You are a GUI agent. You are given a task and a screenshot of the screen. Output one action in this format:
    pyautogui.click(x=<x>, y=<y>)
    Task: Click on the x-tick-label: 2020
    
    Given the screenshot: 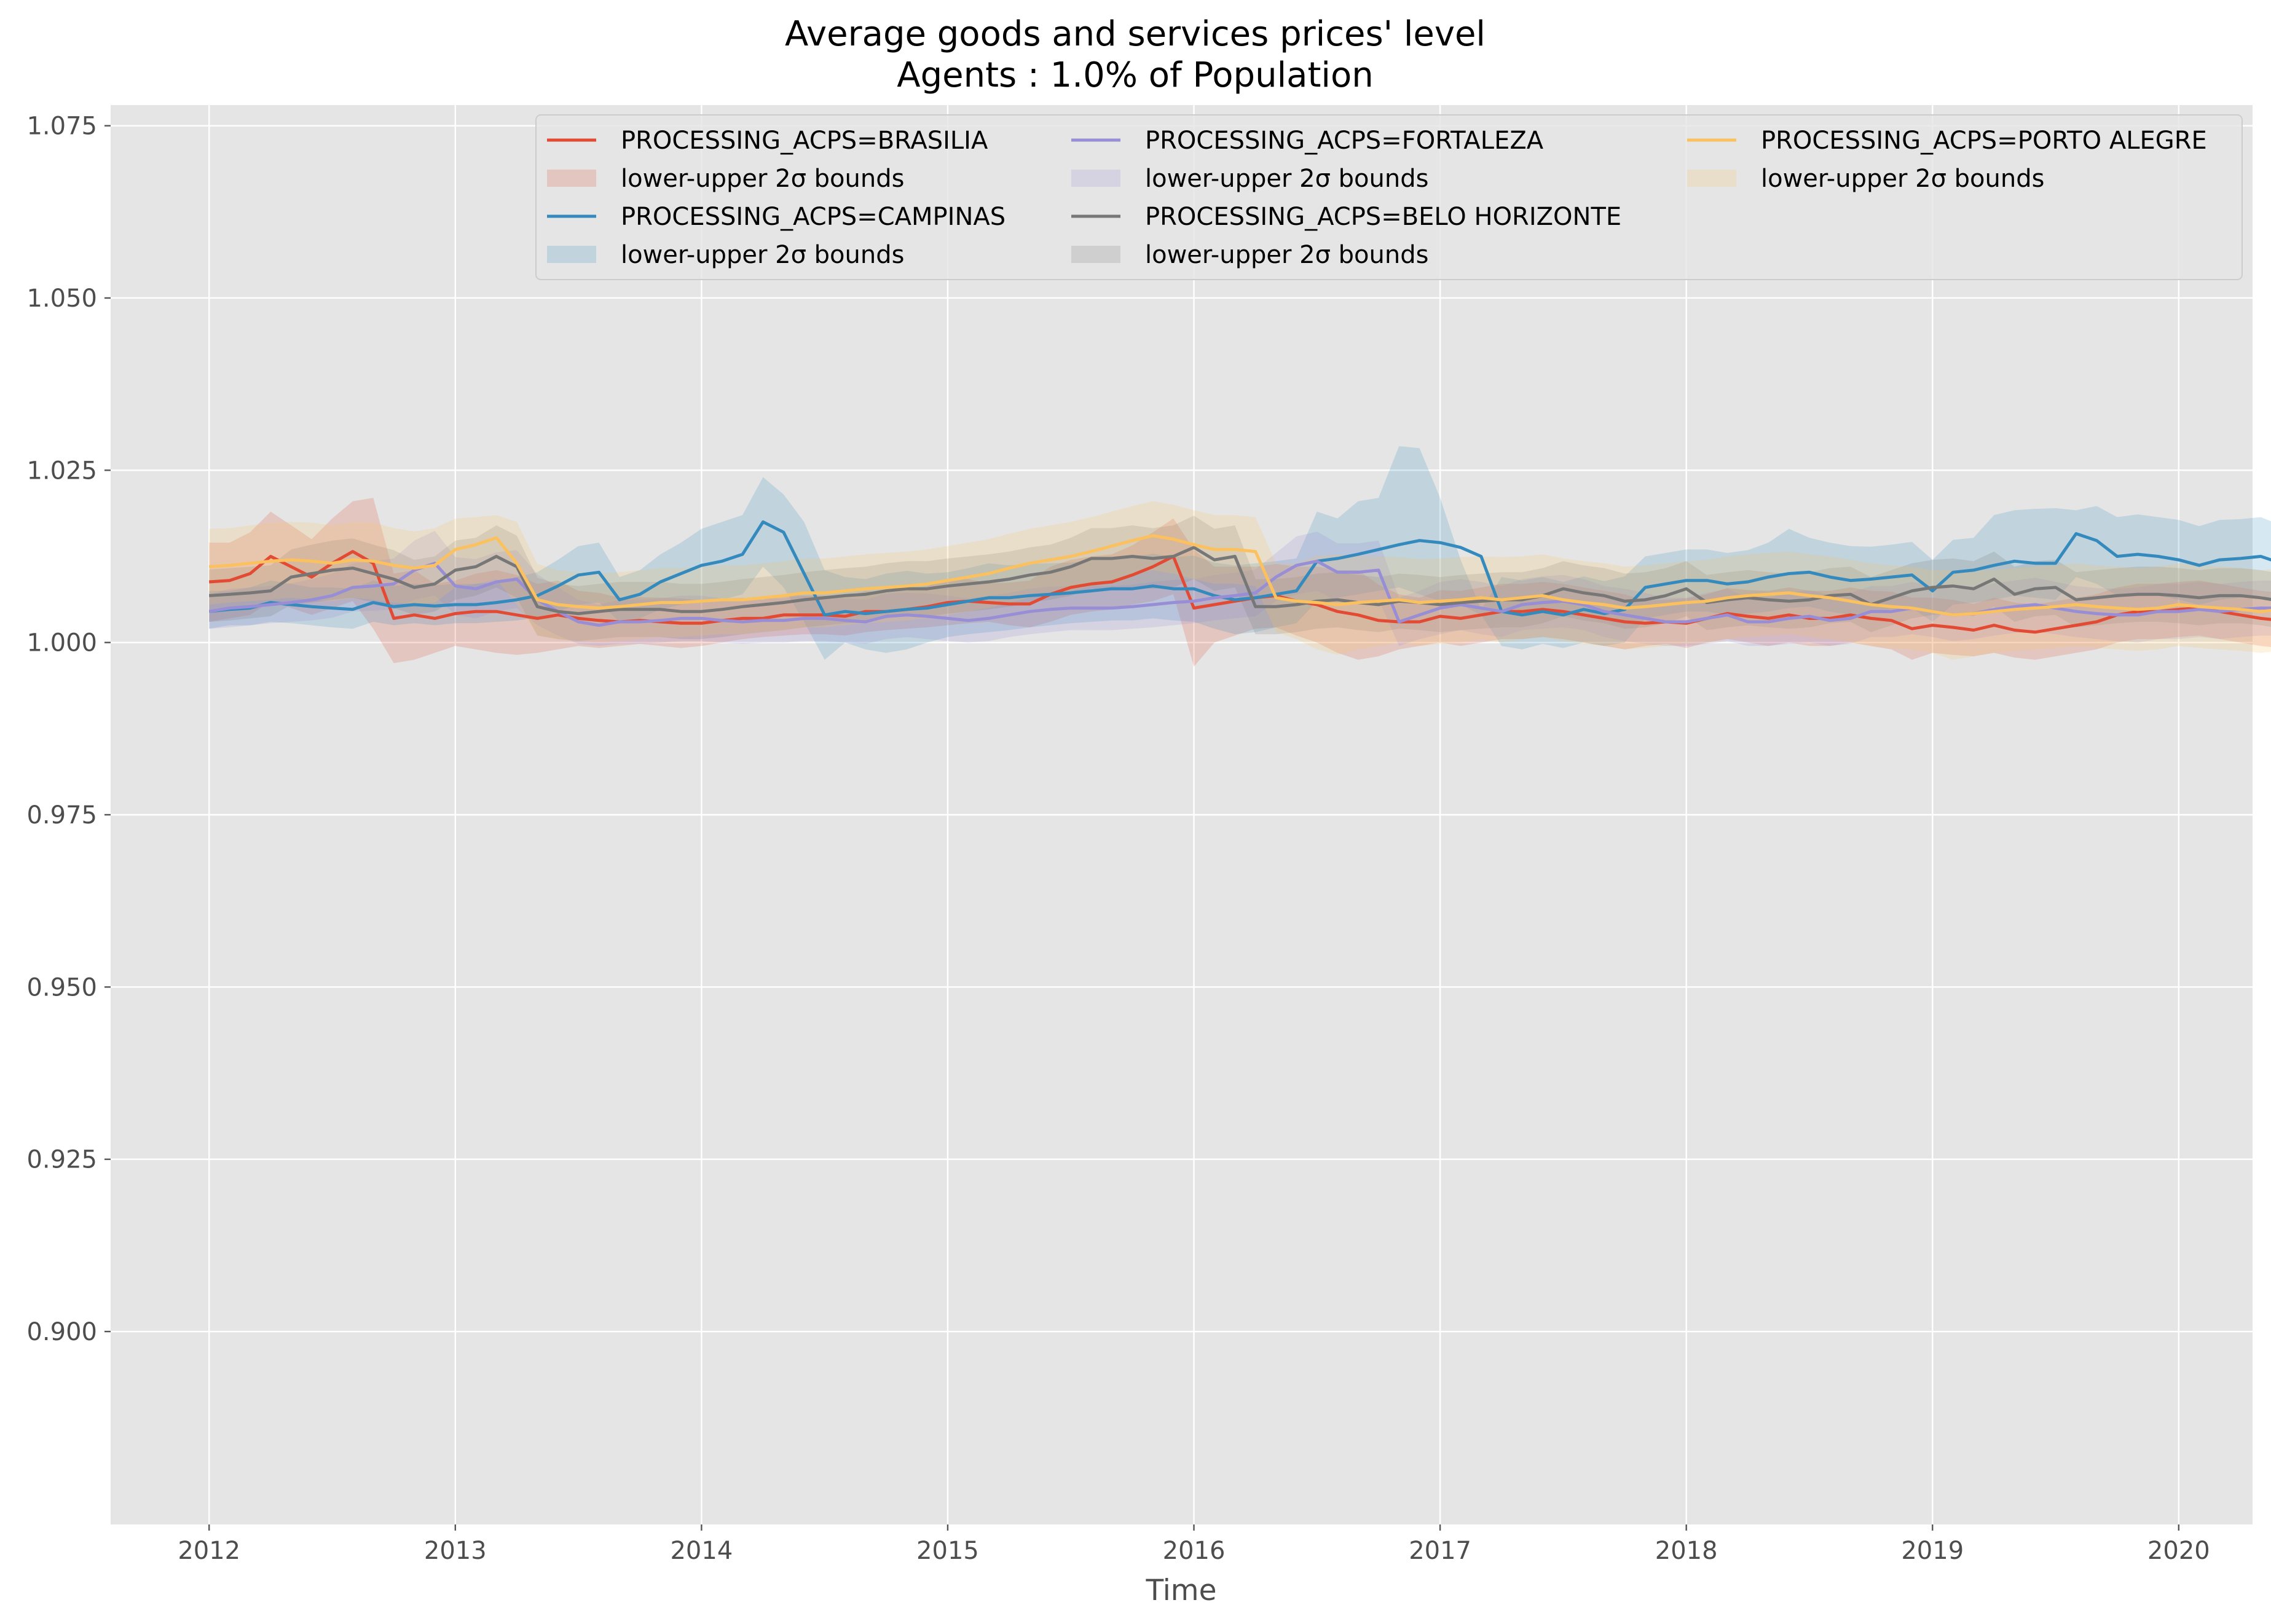 What is the action you would take?
    pyautogui.click(x=2179, y=1551)
    